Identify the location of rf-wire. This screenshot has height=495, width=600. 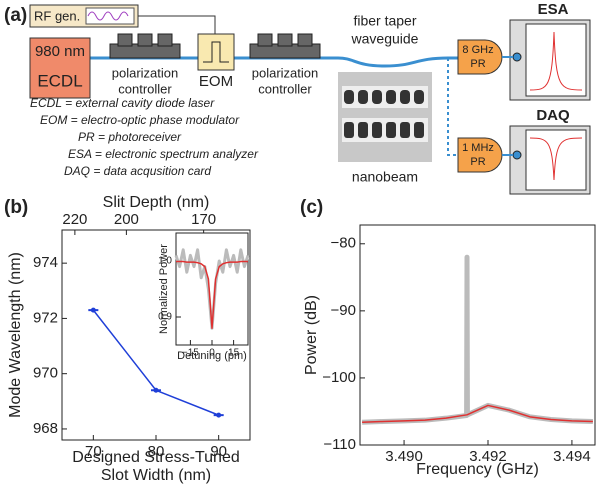
(177, 24).